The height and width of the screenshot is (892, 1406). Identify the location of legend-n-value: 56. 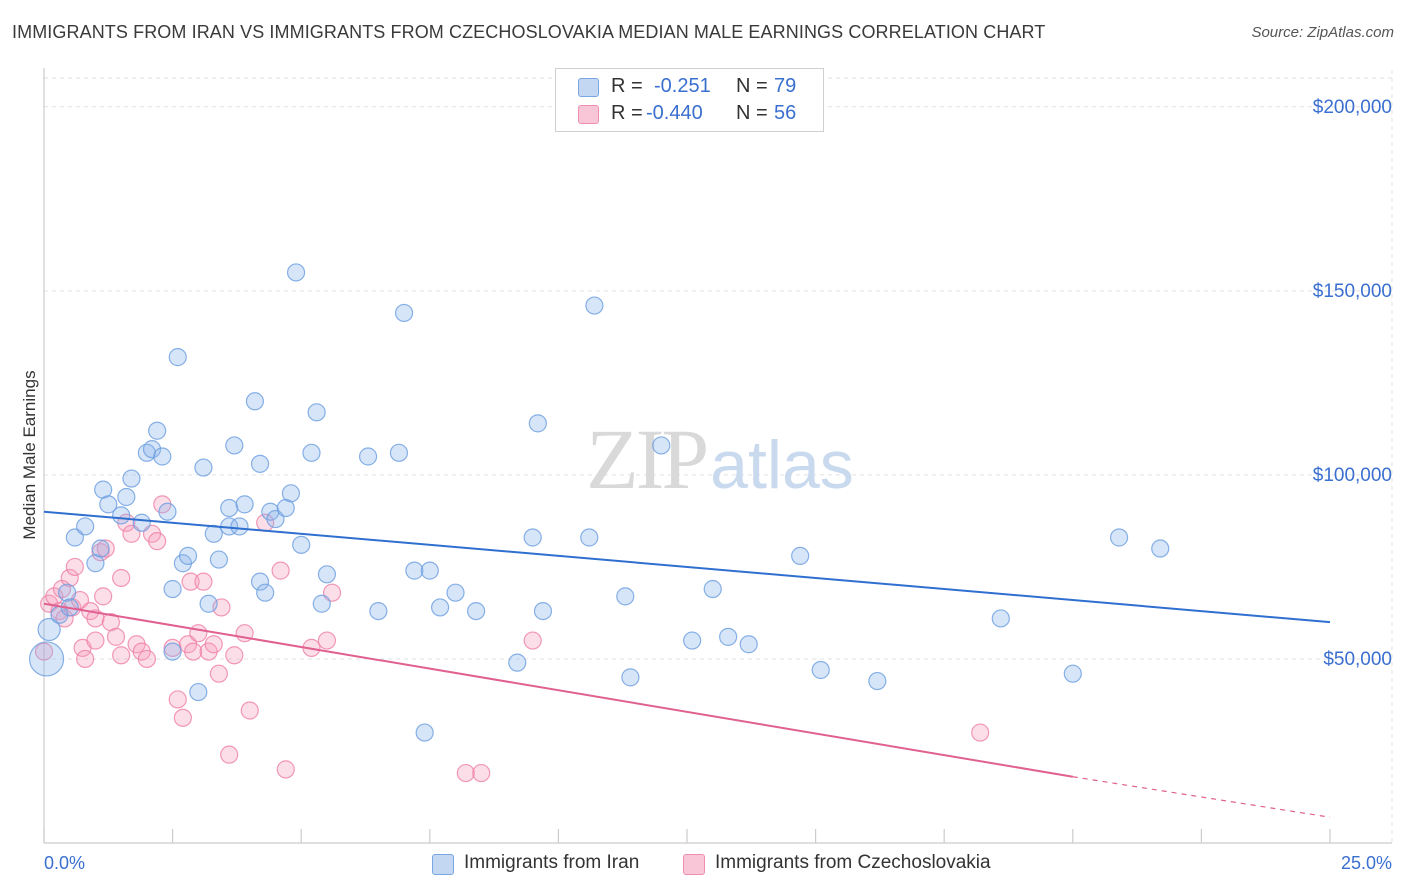
(785, 113).